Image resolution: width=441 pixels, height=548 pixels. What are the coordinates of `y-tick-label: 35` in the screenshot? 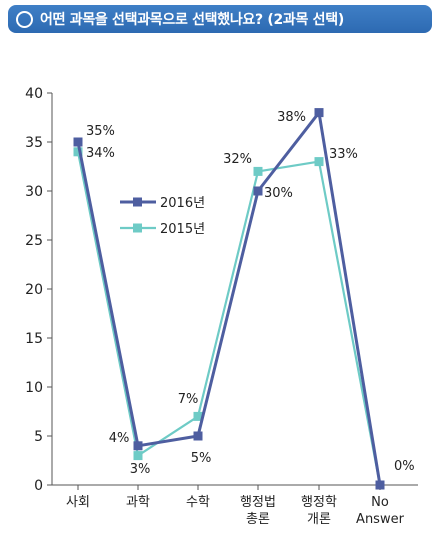 It's located at (34, 143).